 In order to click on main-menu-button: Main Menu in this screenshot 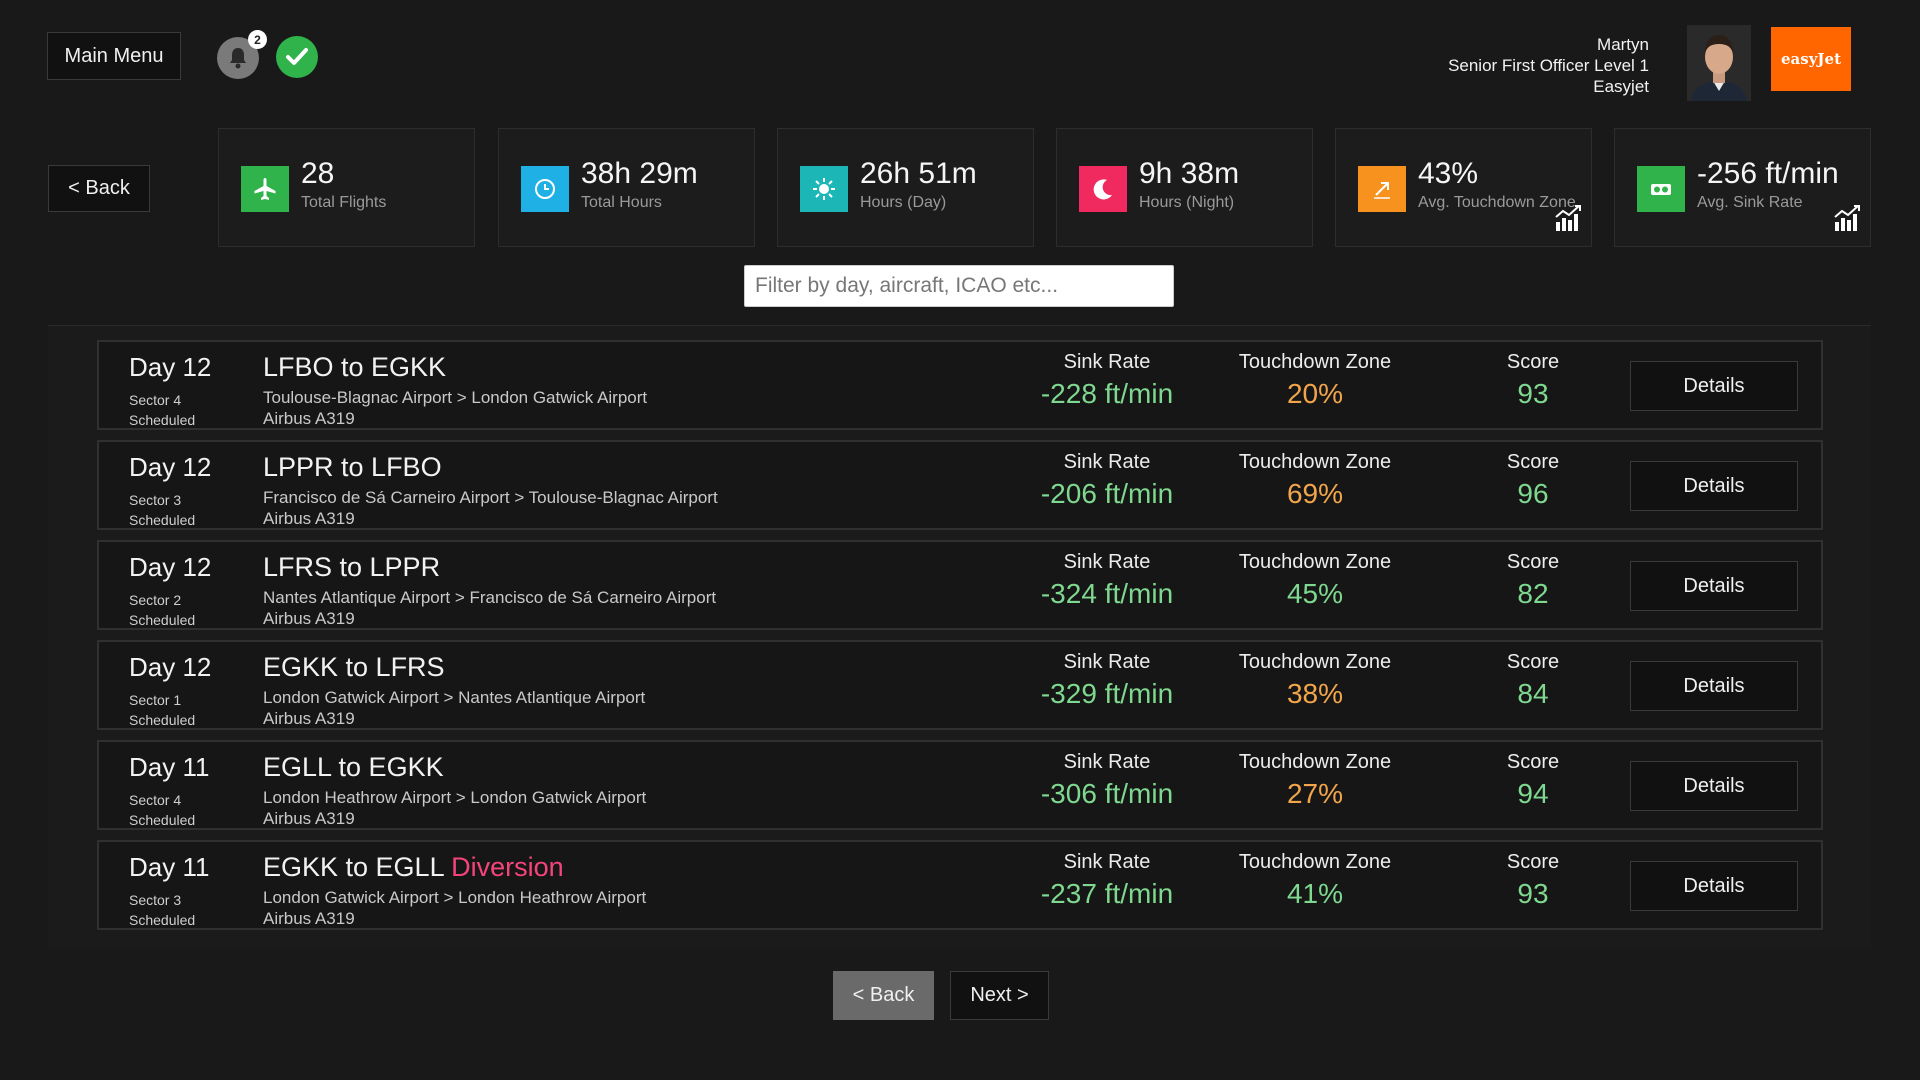, I will do `click(114, 56)`.